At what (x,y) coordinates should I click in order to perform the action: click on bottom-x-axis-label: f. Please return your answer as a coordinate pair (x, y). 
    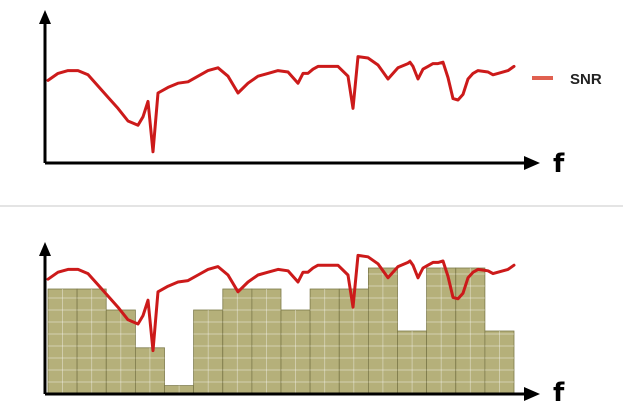
    Looking at the image, I should click on (559, 389).